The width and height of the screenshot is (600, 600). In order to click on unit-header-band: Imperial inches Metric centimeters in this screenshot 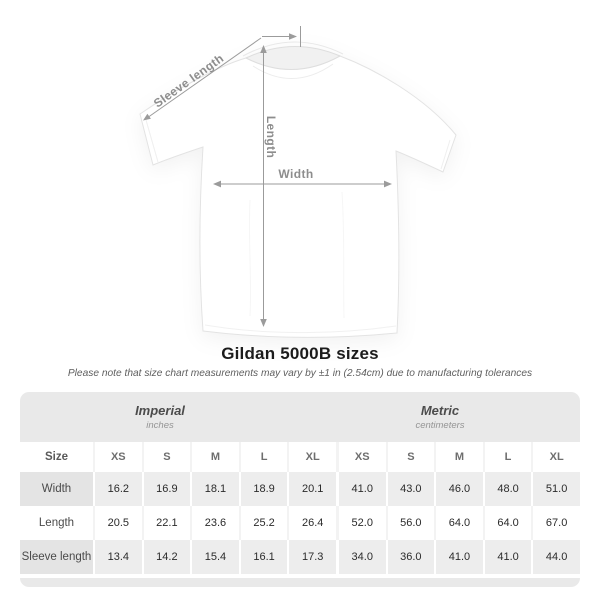, I will do `click(300, 417)`.